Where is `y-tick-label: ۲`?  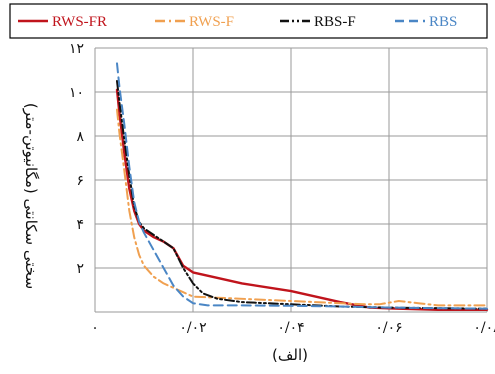 y-tick-label: ۲ is located at coordinates (80, 269).